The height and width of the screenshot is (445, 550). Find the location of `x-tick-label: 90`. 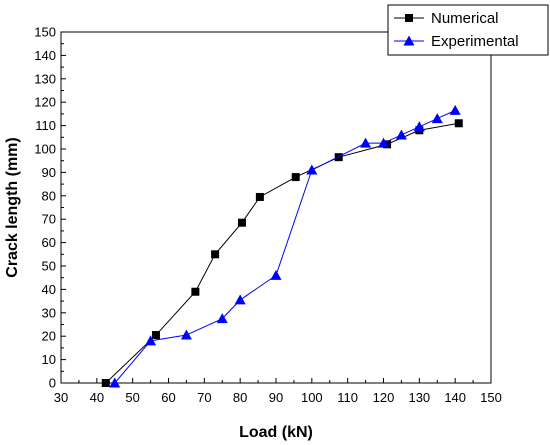

x-tick-label: 90 is located at coordinates (276, 397).